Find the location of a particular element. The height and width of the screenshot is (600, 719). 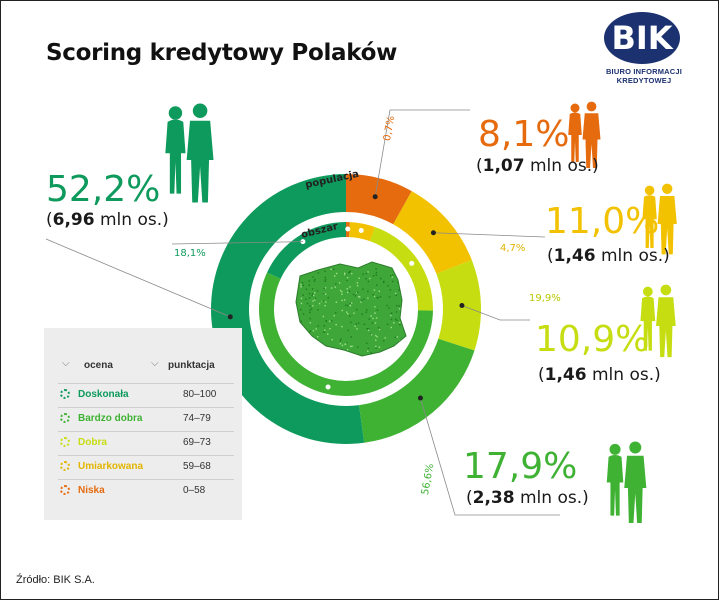

people-icon-bardzo-dobra is located at coordinates (626, 482).